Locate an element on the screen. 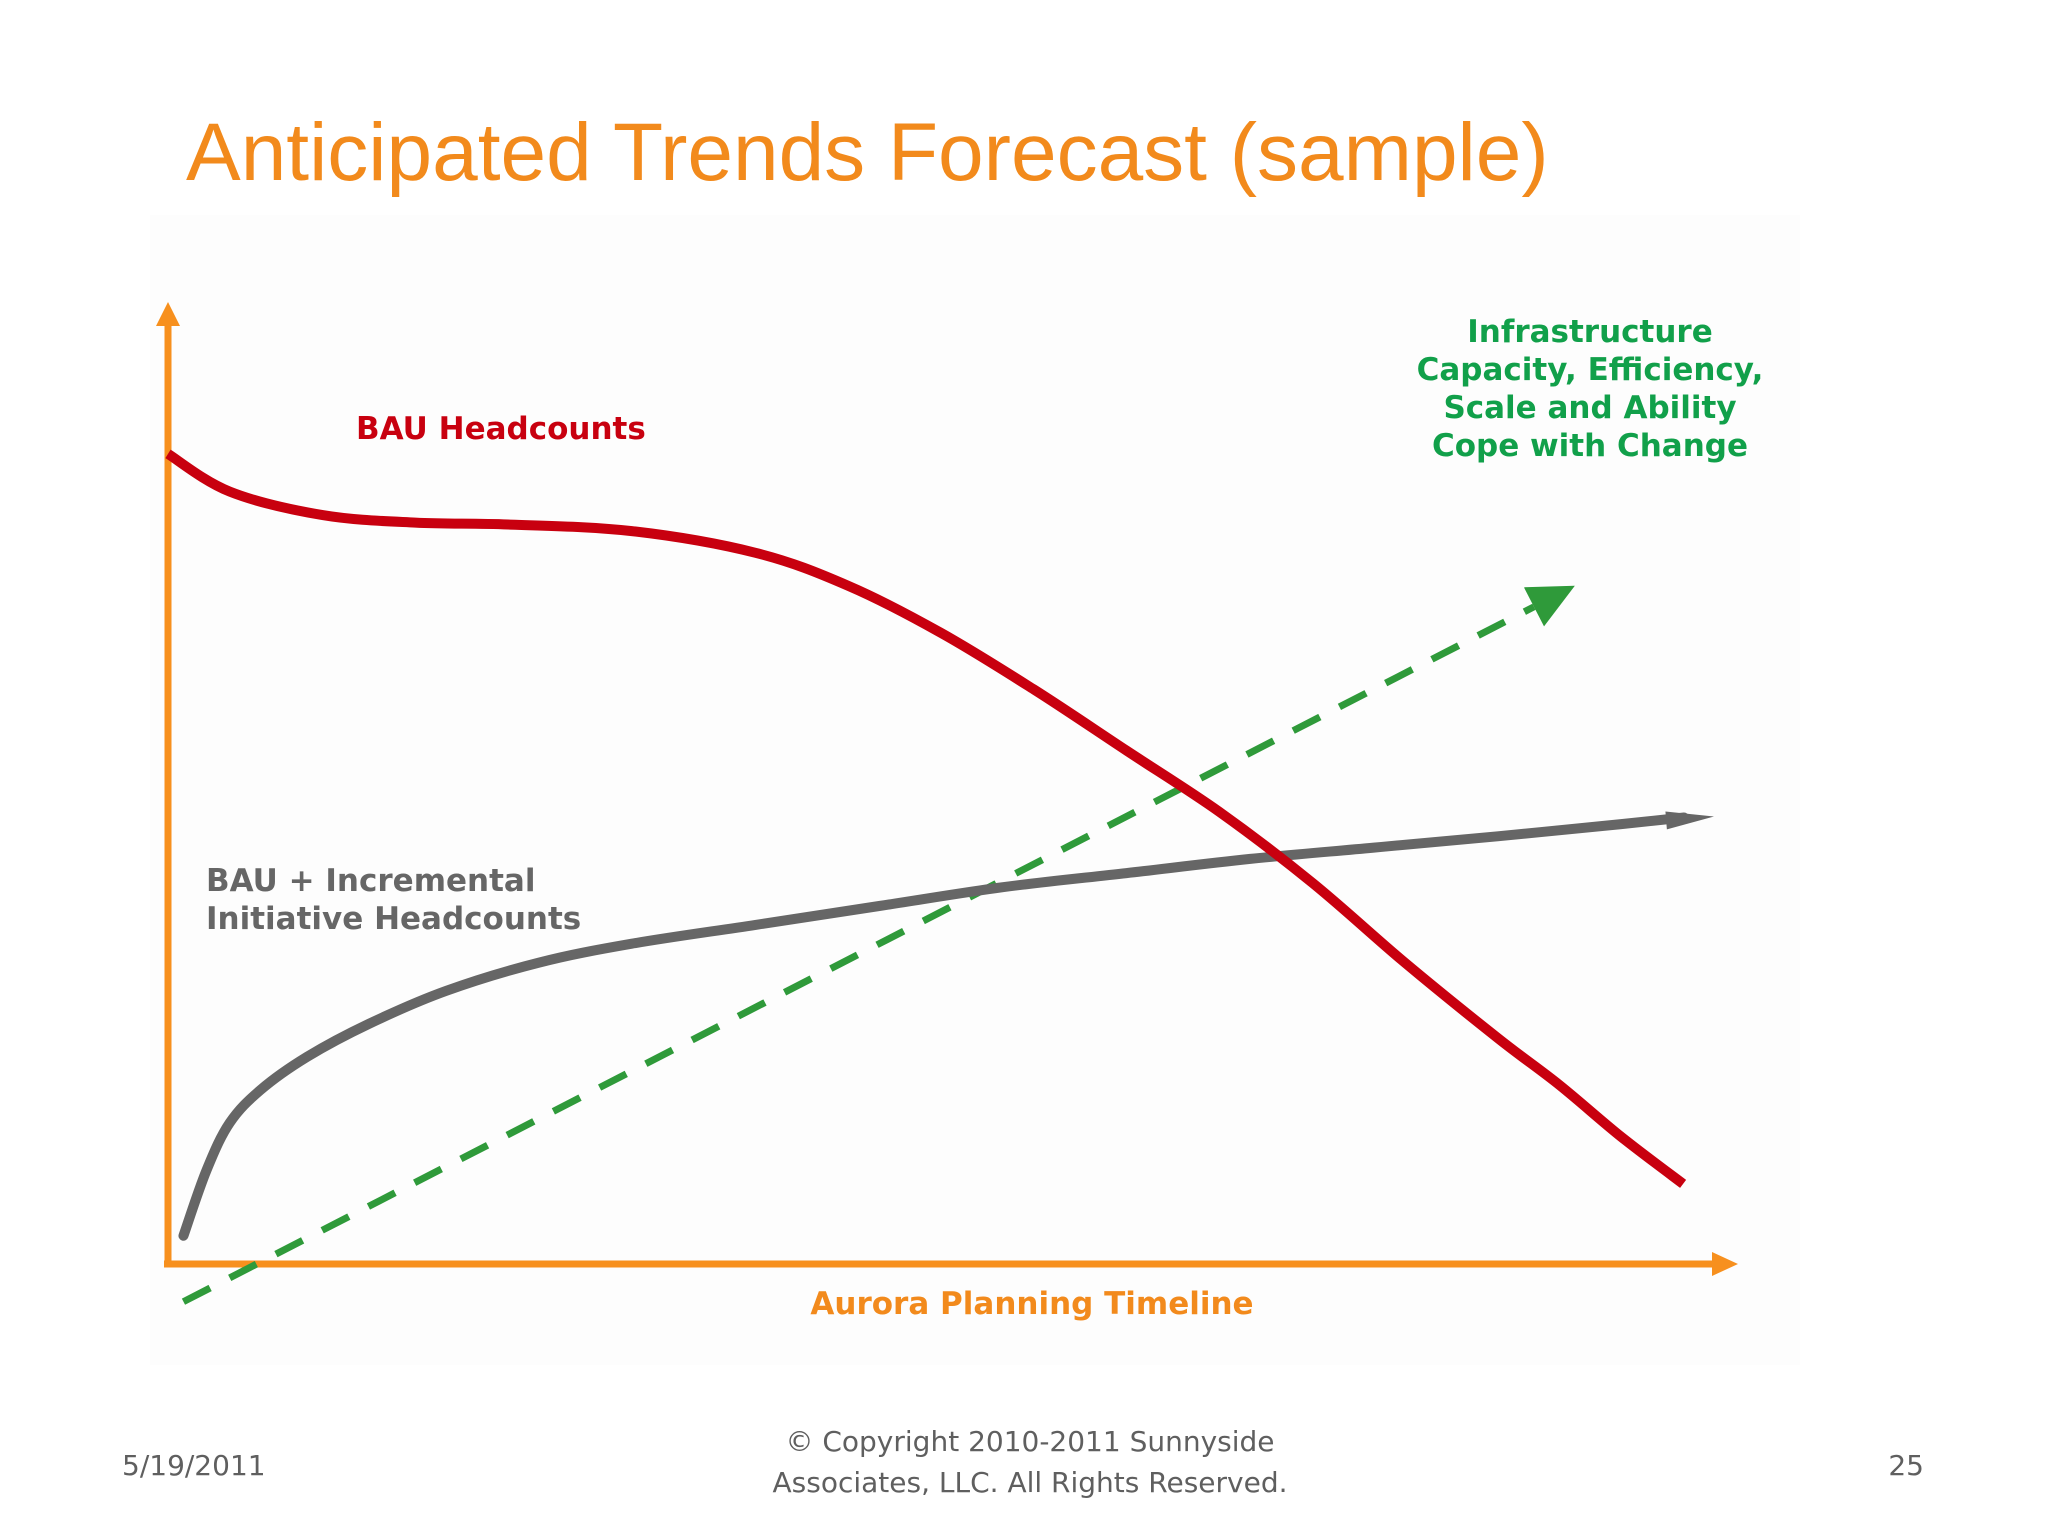 This screenshot has width=2048, height=1536. series-infrastructure-label-line-2: Capacity, Efficiency, is located at coordinates (1590, 370).